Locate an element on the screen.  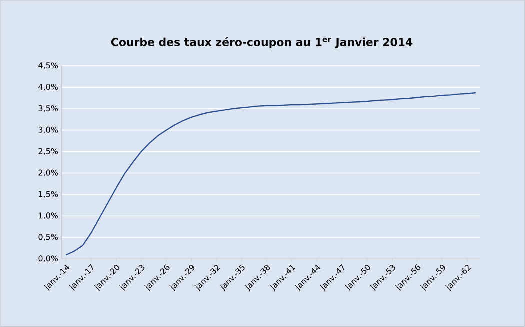
chart-title: Courbe des taux zéro-coupon au 1$^{er}$ Janvier 2014 is located at coordinates (262, 43).